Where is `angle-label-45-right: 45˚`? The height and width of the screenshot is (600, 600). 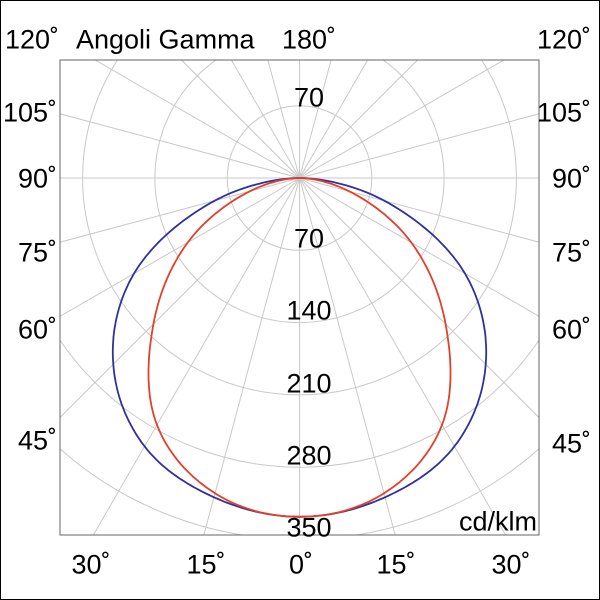 angle-label-45-right: 45˚ is located at coordinates (571, 443).